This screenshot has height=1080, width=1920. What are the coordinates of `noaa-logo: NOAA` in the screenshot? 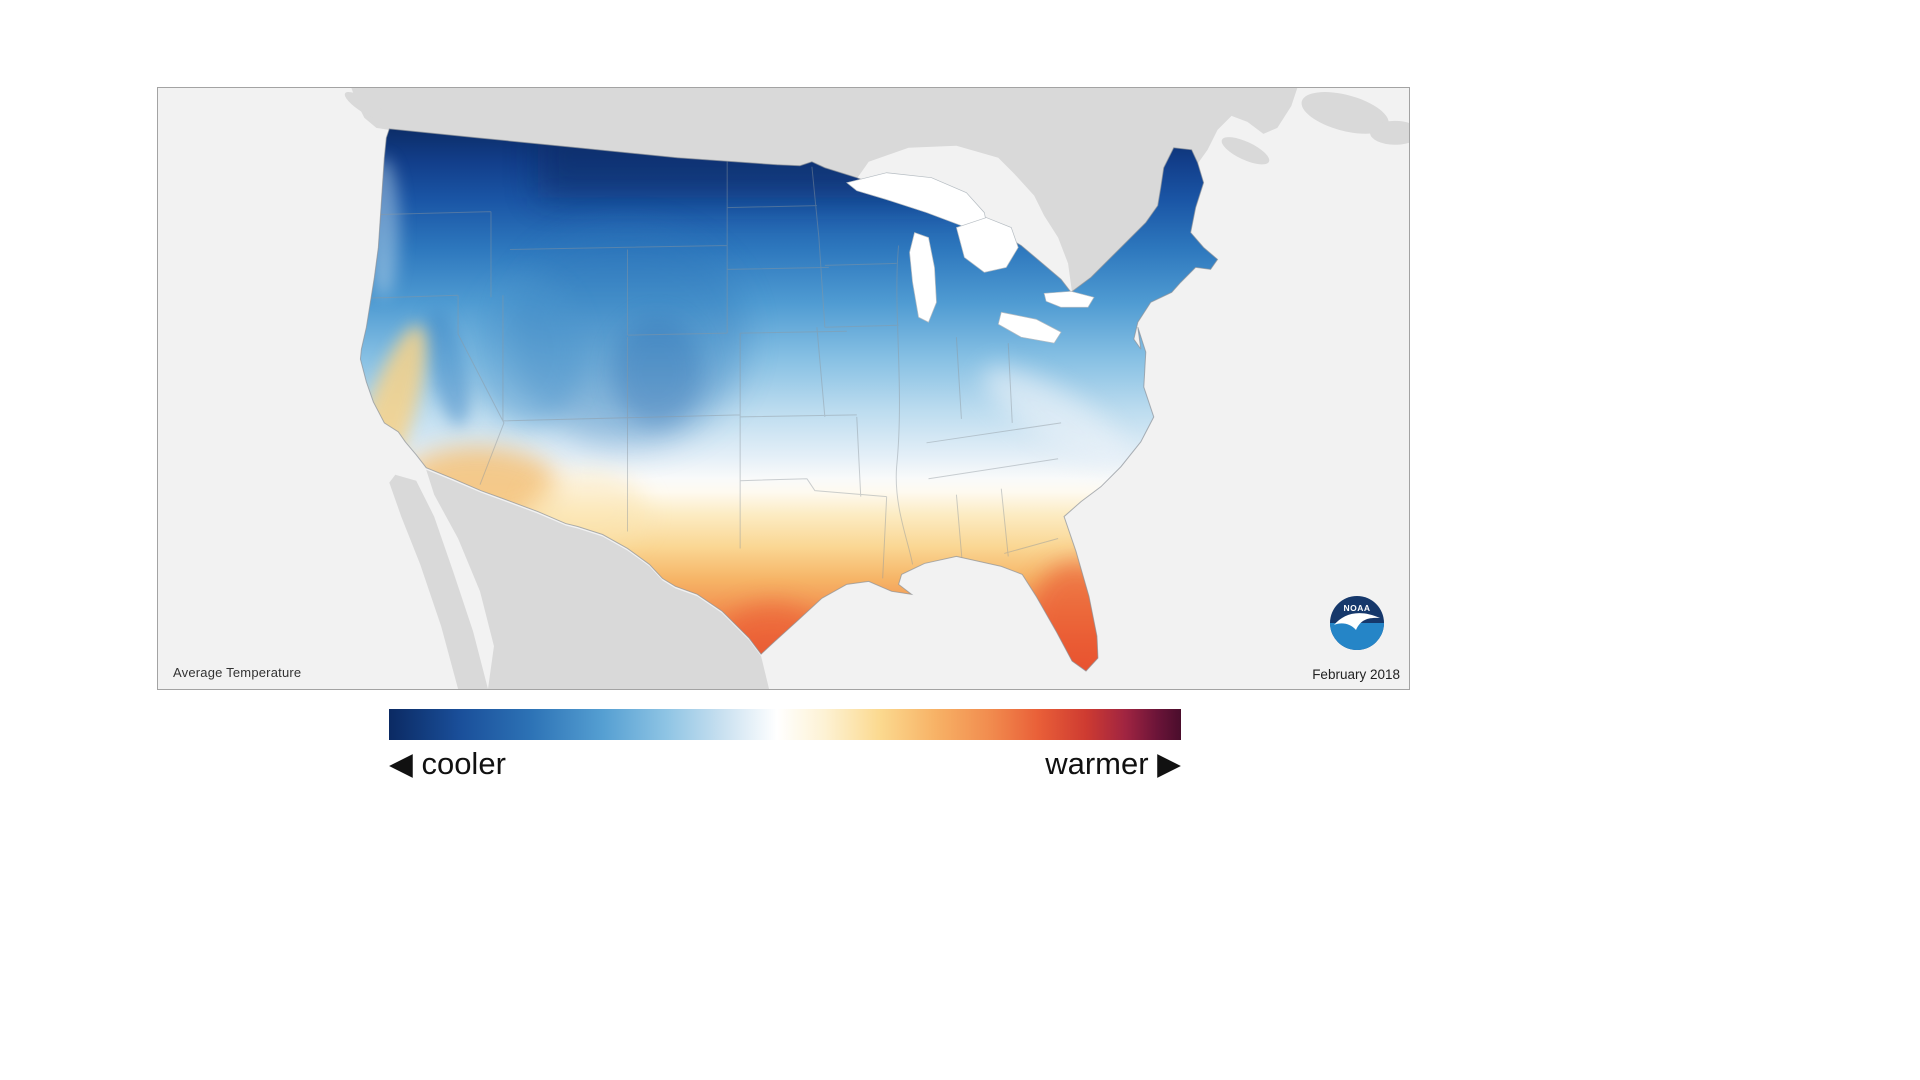 It's located at (1357, 623).